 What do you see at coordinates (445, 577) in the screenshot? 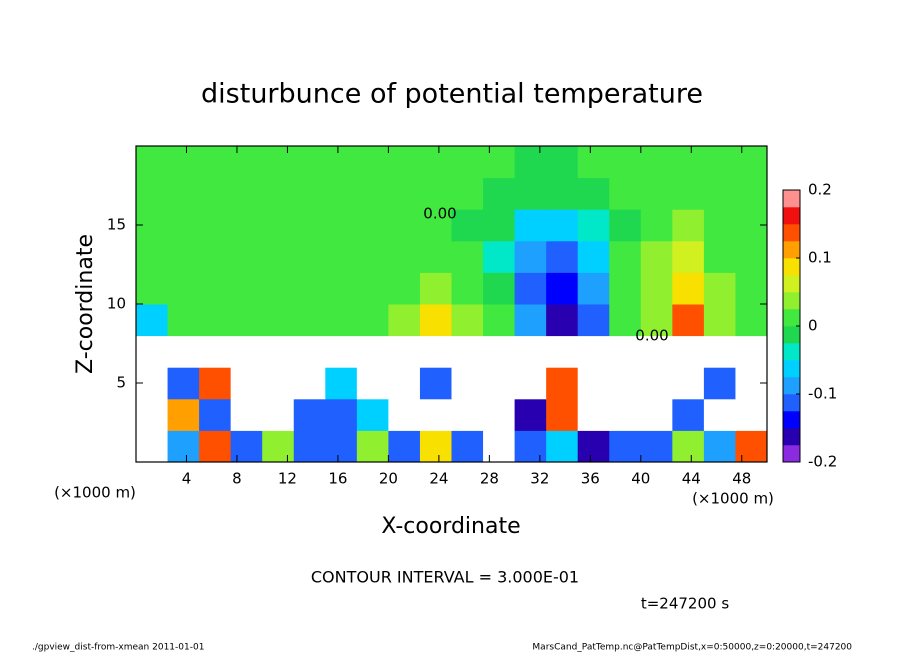
I see `contour-interval: CONTOUR INTERVAL = 3.000E-01` at bounding box center [445, 577].